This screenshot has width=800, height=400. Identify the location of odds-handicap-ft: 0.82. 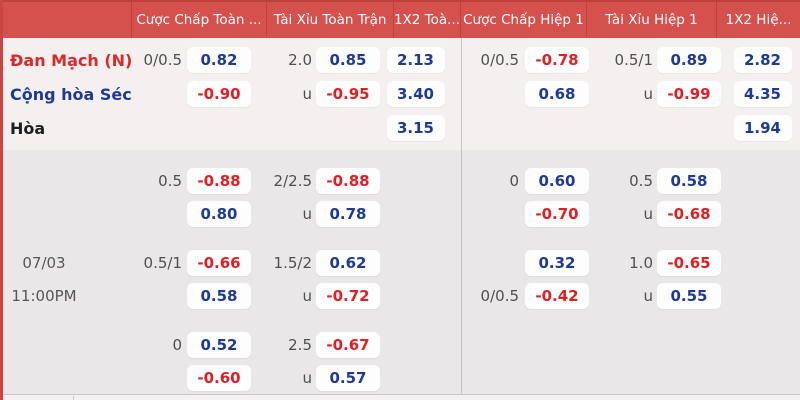
(219, 60).